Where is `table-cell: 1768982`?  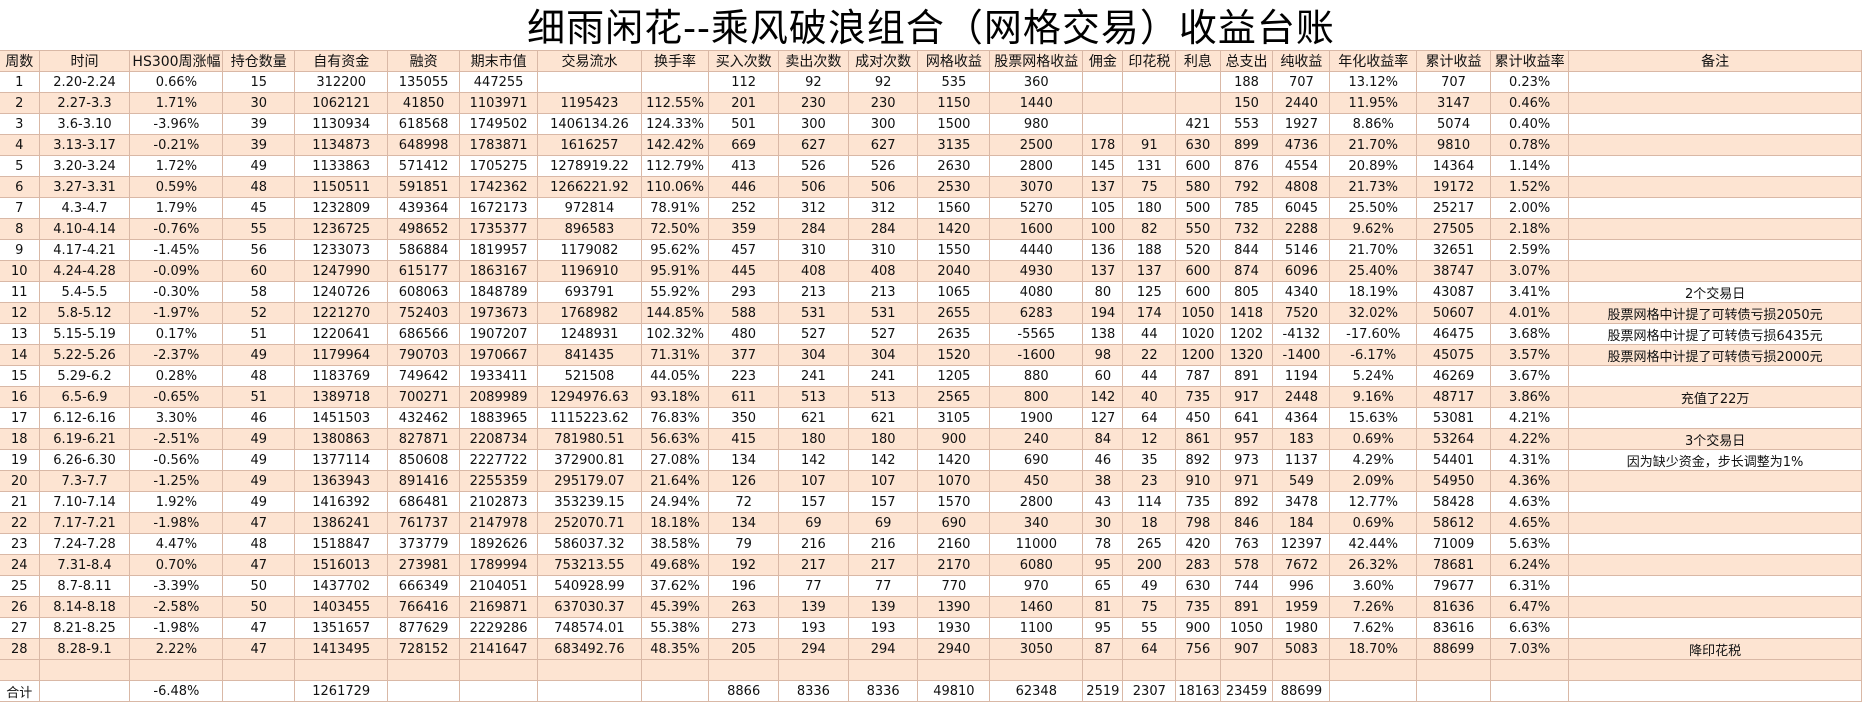
table-cell: 1768982 is located at coordinates (589, 313).